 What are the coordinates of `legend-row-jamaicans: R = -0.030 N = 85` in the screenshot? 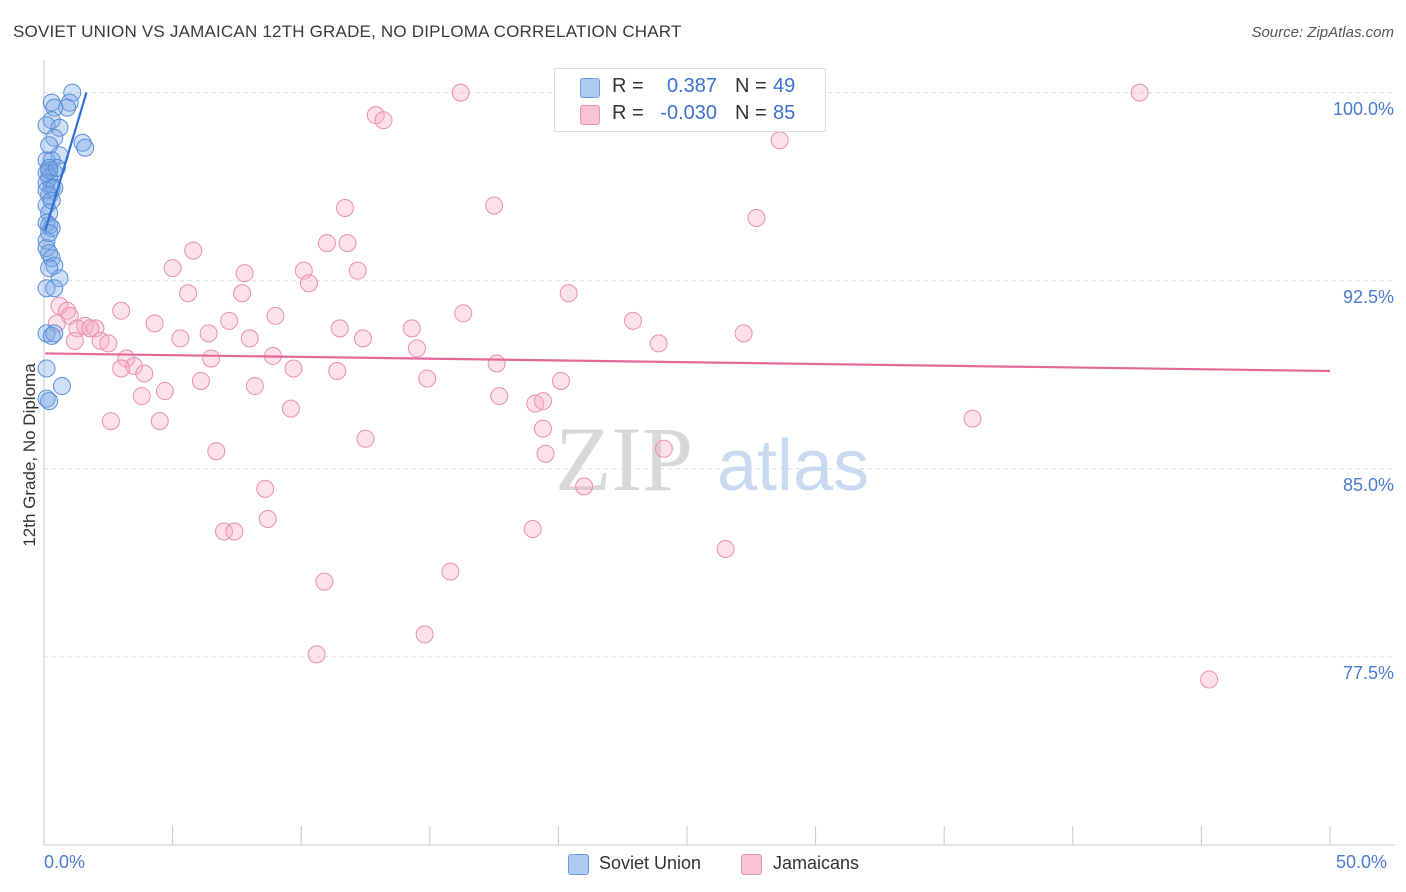 It's located at (690, 114).